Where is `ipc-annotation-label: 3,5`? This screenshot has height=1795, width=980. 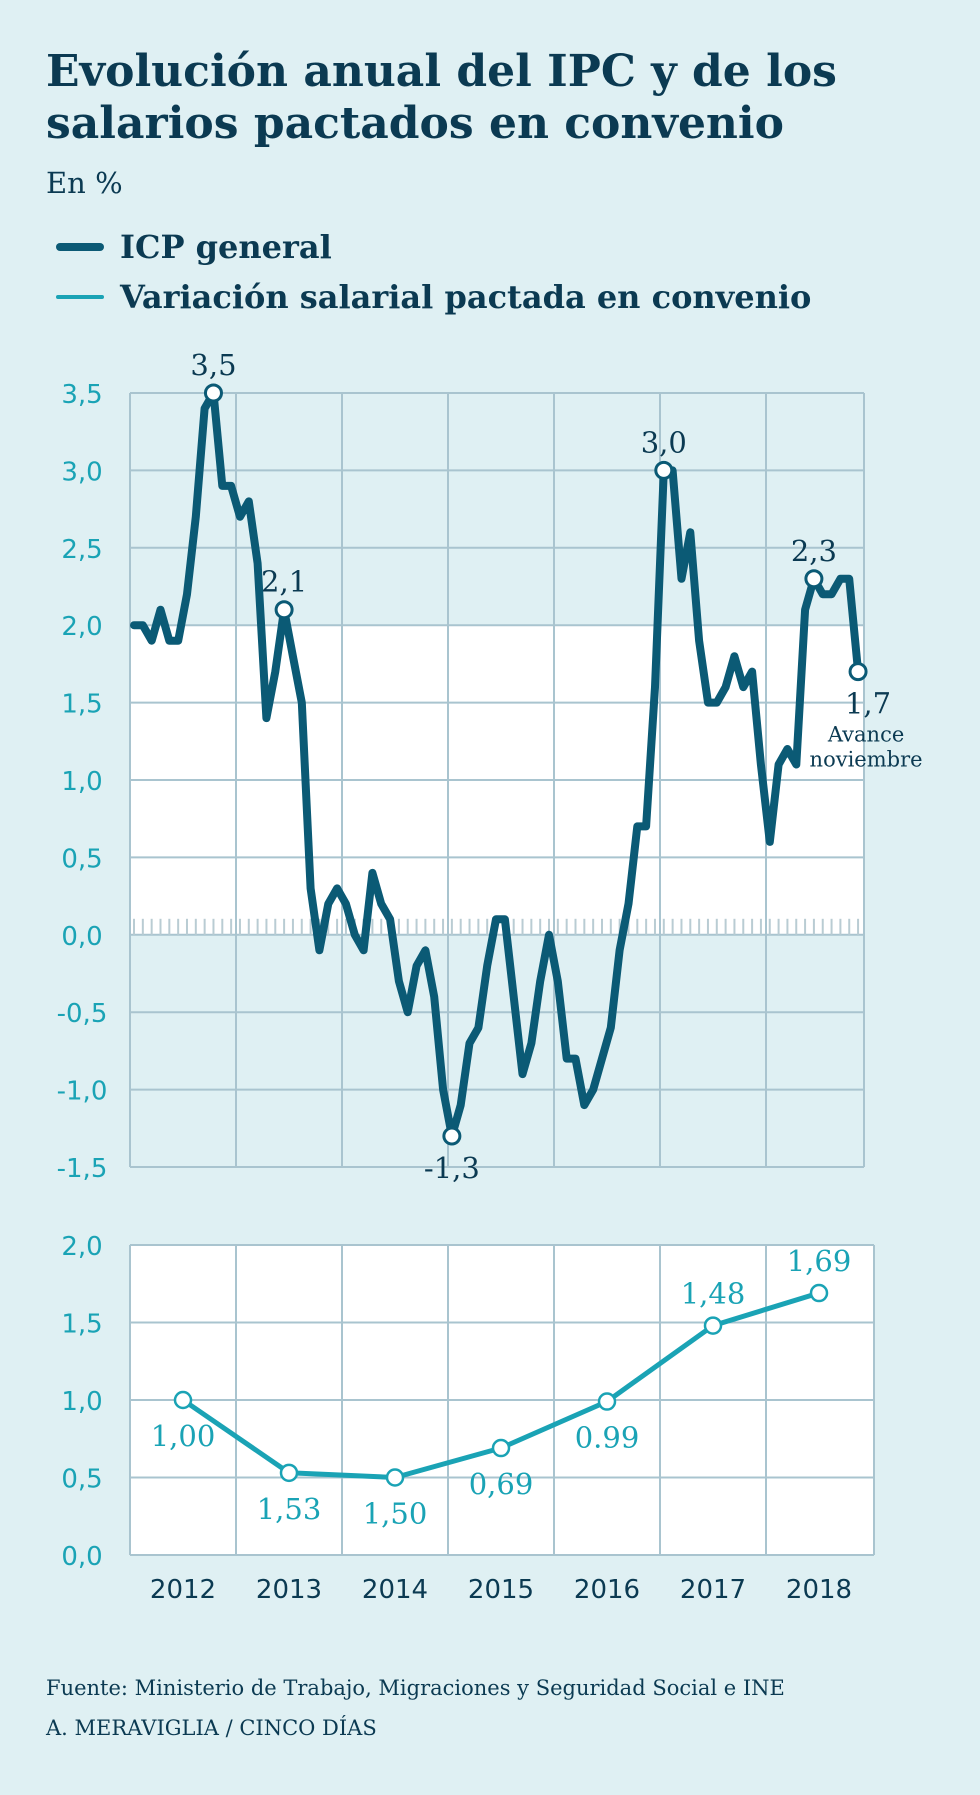 ipc-annotation-label: 3,5 is located at coordinates (213, 365).